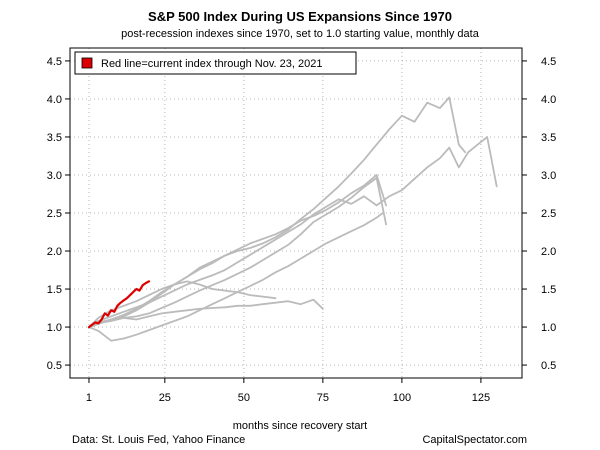 This screenshot has height=450, width=600. I want to click on y-tick-label-left: 1.0, so click(54, 328).